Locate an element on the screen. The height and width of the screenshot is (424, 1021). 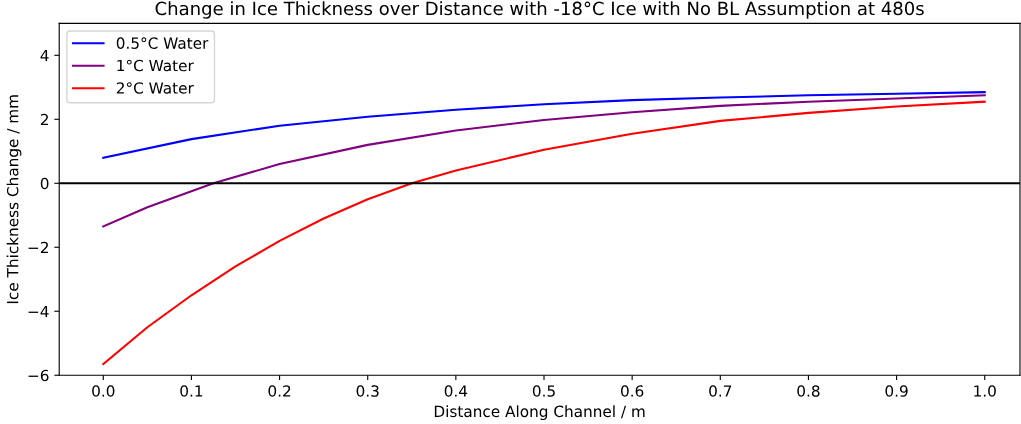
x-tick-label: 0.2 is located at coordinates (279, 391).